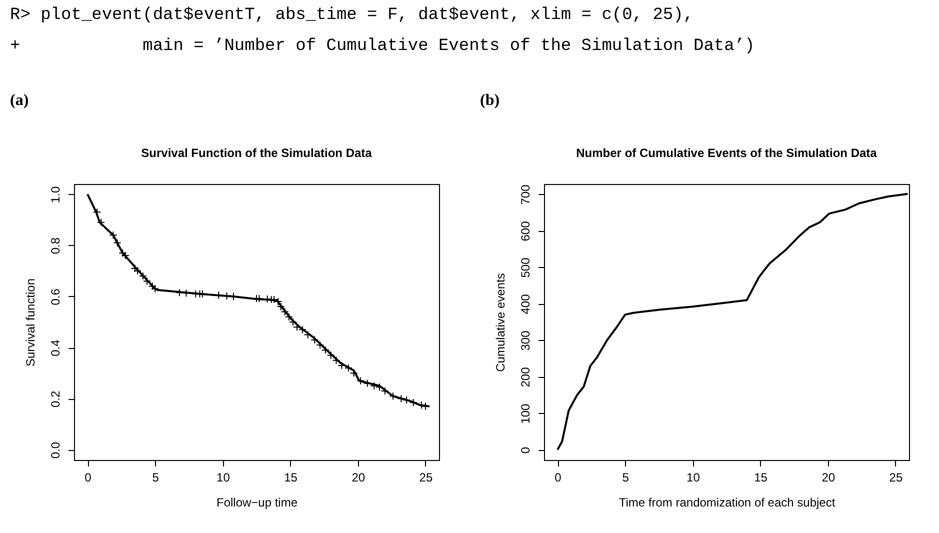 The width and height of the screenshot is (939, 533). Describe the element at coordinates (525, 340) in the screenshot. I see `y-tick-label: 300` at that location.